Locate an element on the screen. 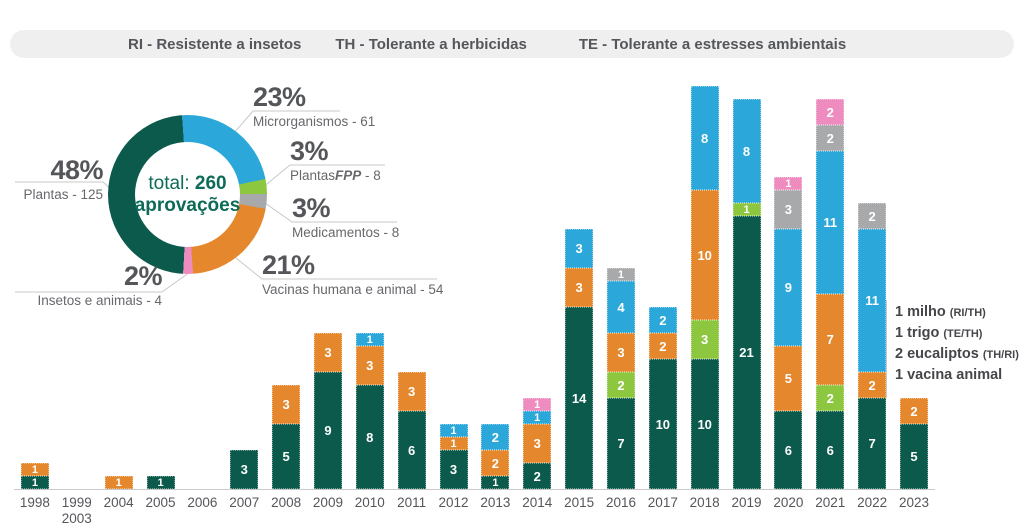  donut-chart: total: 260 aprovações is located at coordinates (187, 194).